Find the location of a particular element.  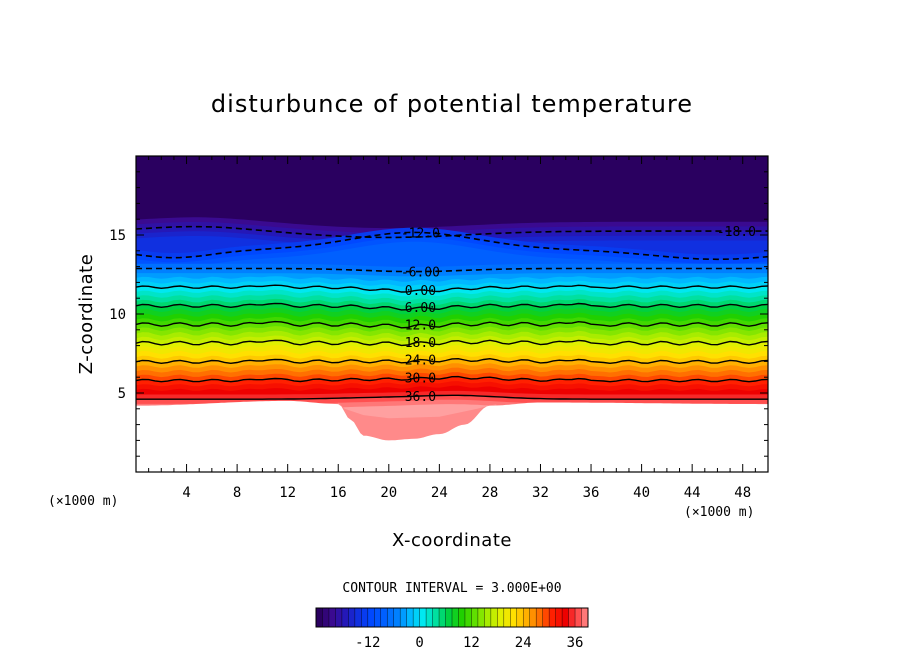

x-tick-label: 4 is located at coordinates (186, 493).